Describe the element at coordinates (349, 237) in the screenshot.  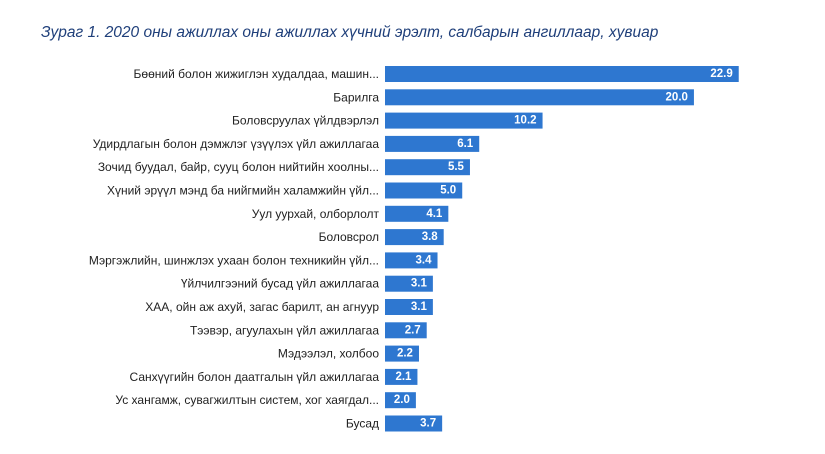
I see `category-label: Боловсрол` at that location.